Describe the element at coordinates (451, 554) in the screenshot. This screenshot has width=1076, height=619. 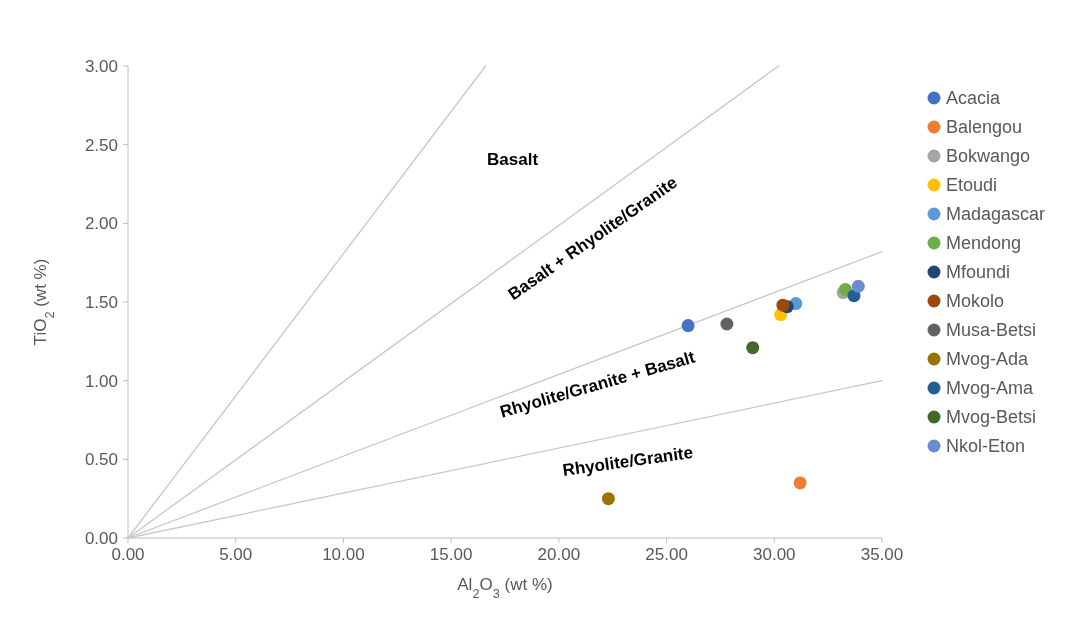
I see `x-tick-label: 15.00` at that location.